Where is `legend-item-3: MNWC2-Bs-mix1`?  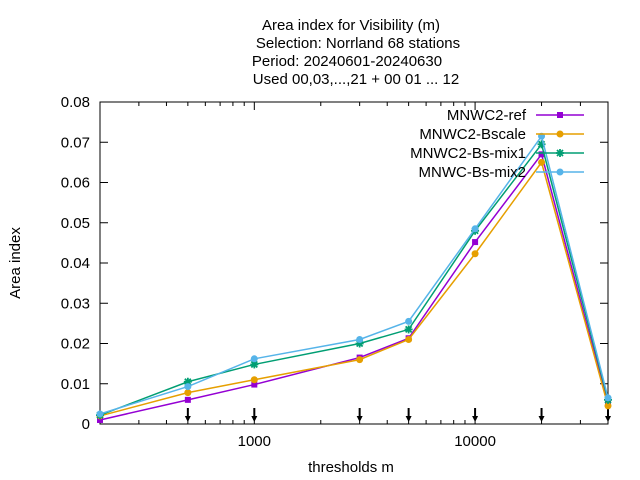 legend-item-3: MNWC2-Bs-mix1 is located at coordinates (497, 153).